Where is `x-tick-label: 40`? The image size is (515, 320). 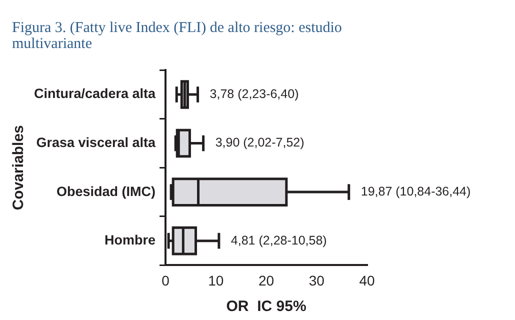 x-tick-label: 40 is located at coordinates (367, 280).